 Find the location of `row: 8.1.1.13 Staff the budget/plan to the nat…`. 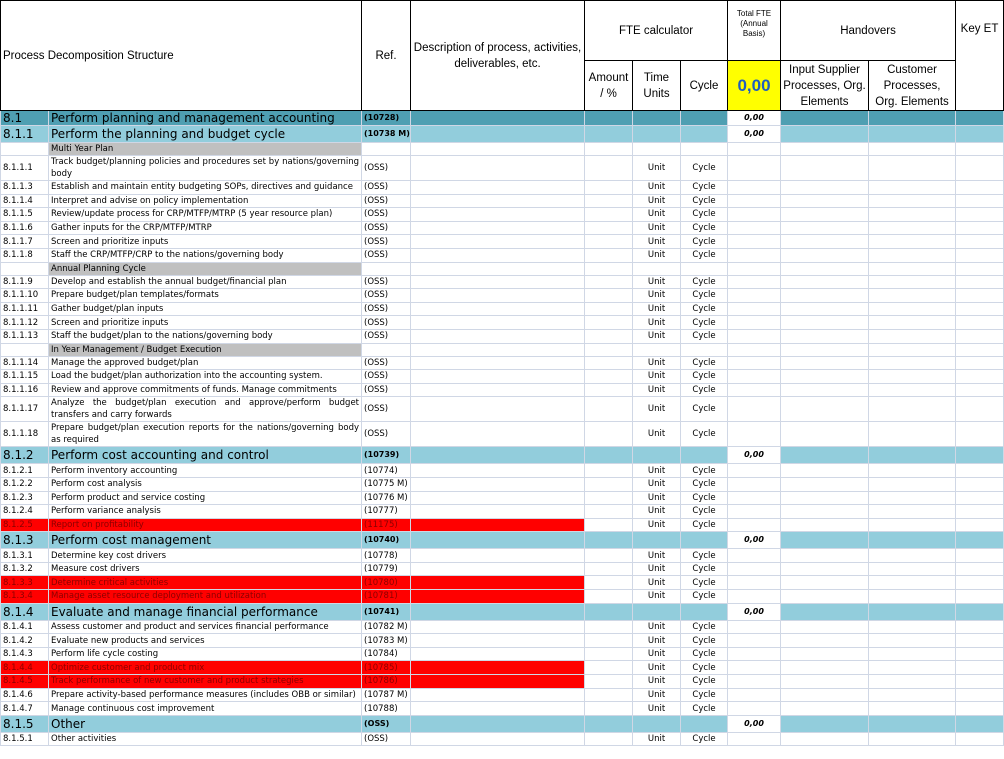

row: 8.1.1.13 Staff the budget/plan to the nat… is located at coordinates (502, 336).